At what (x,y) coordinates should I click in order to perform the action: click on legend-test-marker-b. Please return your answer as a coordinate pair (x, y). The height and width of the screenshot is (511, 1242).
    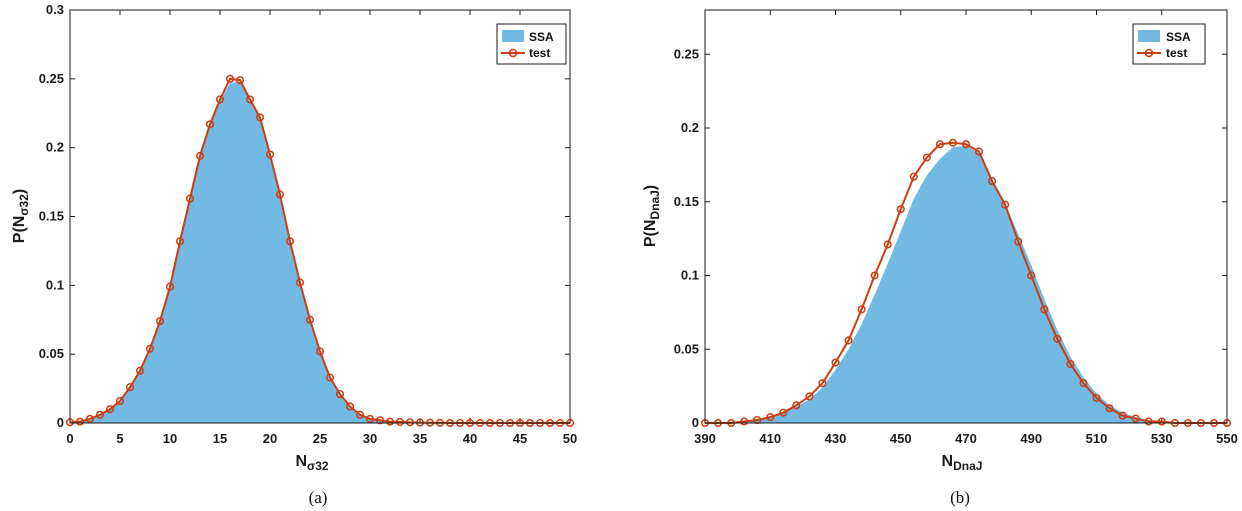
    Looking at the image, I should click on (1149, 53).